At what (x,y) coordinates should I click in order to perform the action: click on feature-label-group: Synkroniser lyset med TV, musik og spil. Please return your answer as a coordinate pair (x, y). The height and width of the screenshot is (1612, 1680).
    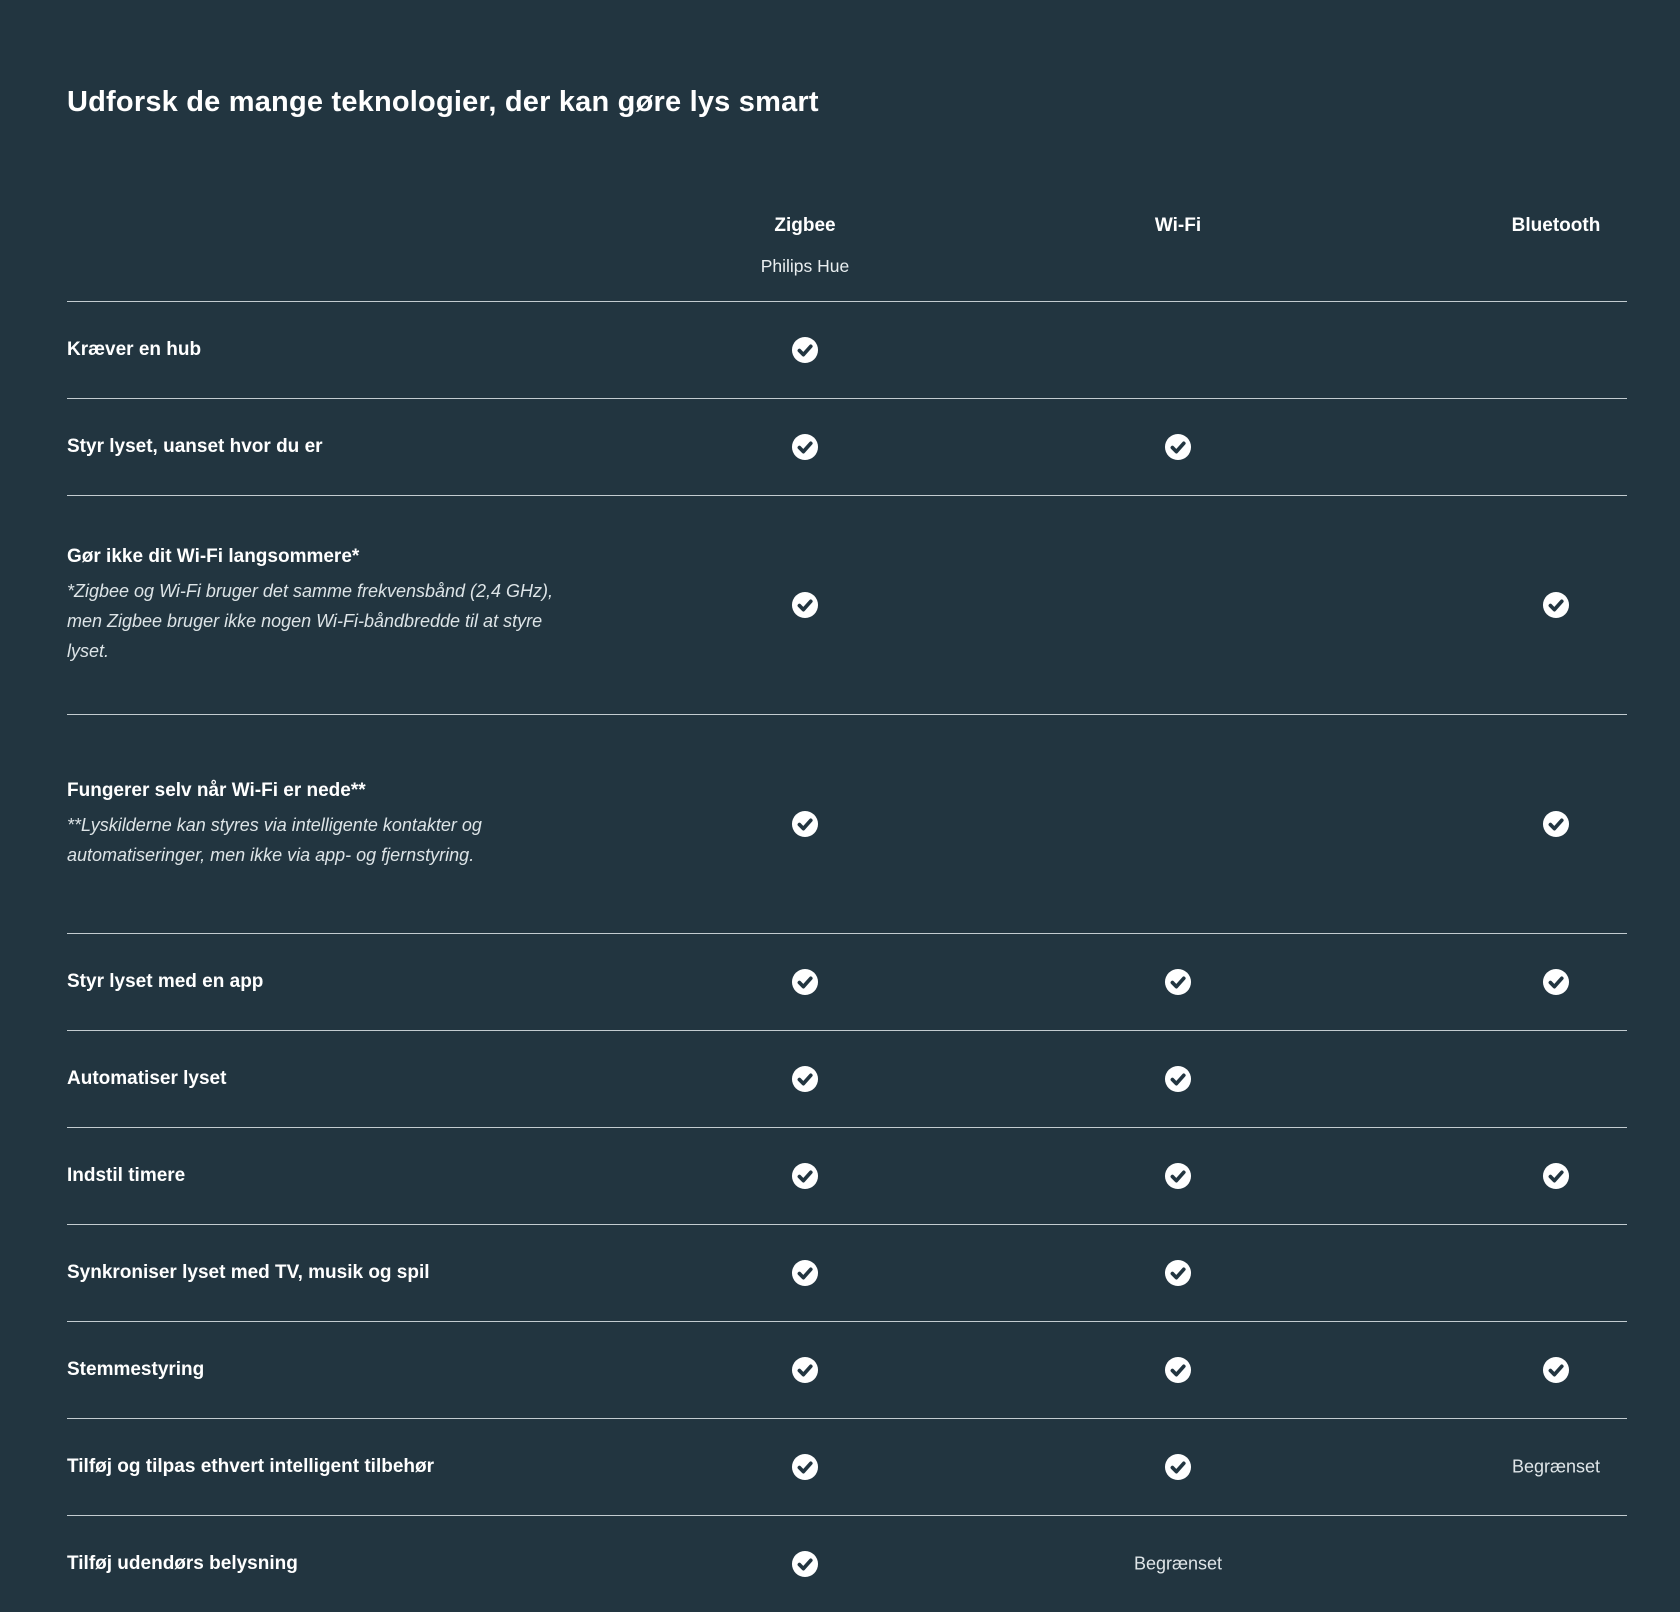
    Looking at the image, I should click on (347, 1273).